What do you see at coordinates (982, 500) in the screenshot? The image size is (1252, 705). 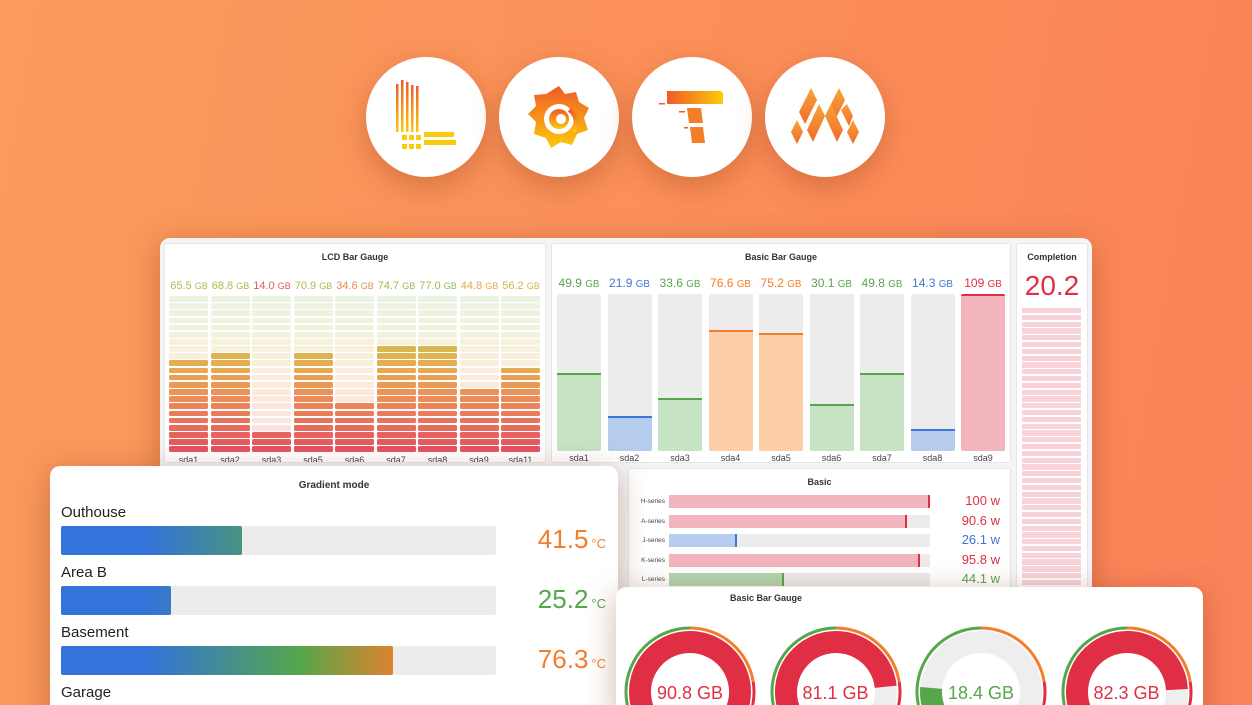 I see `series-value: 100 w` at bounding box center [982, 500].